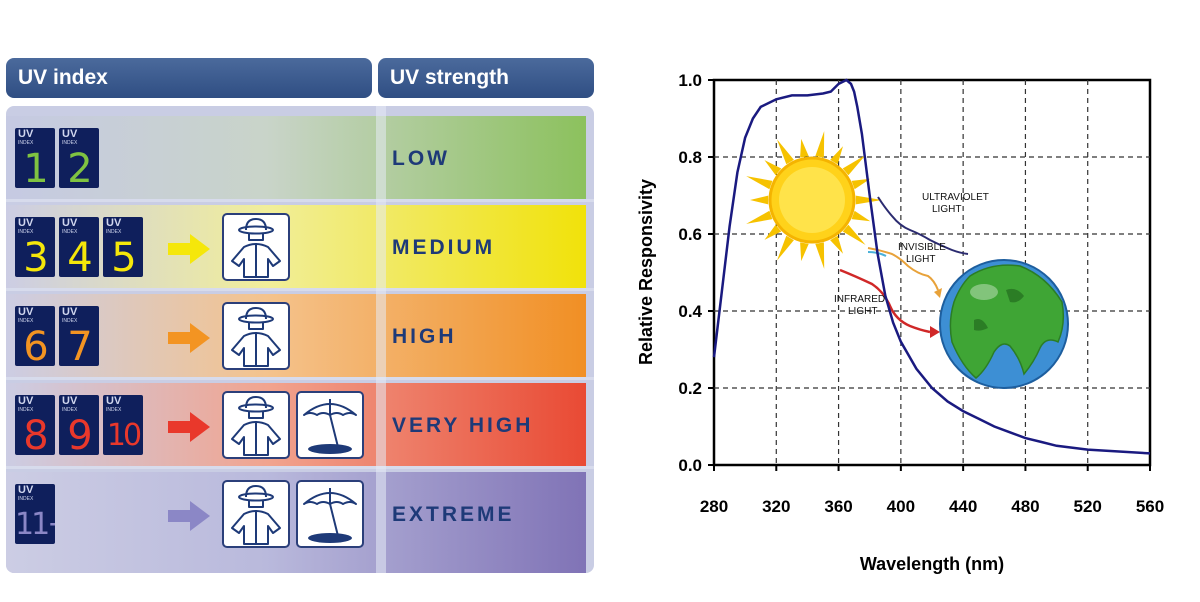 The width and height of the screenshot is (1200, 602). What do you see at coordinates (901, 506) in the screenshot?
I see `x-tick-label: 400` at bounding box center [901, 506].